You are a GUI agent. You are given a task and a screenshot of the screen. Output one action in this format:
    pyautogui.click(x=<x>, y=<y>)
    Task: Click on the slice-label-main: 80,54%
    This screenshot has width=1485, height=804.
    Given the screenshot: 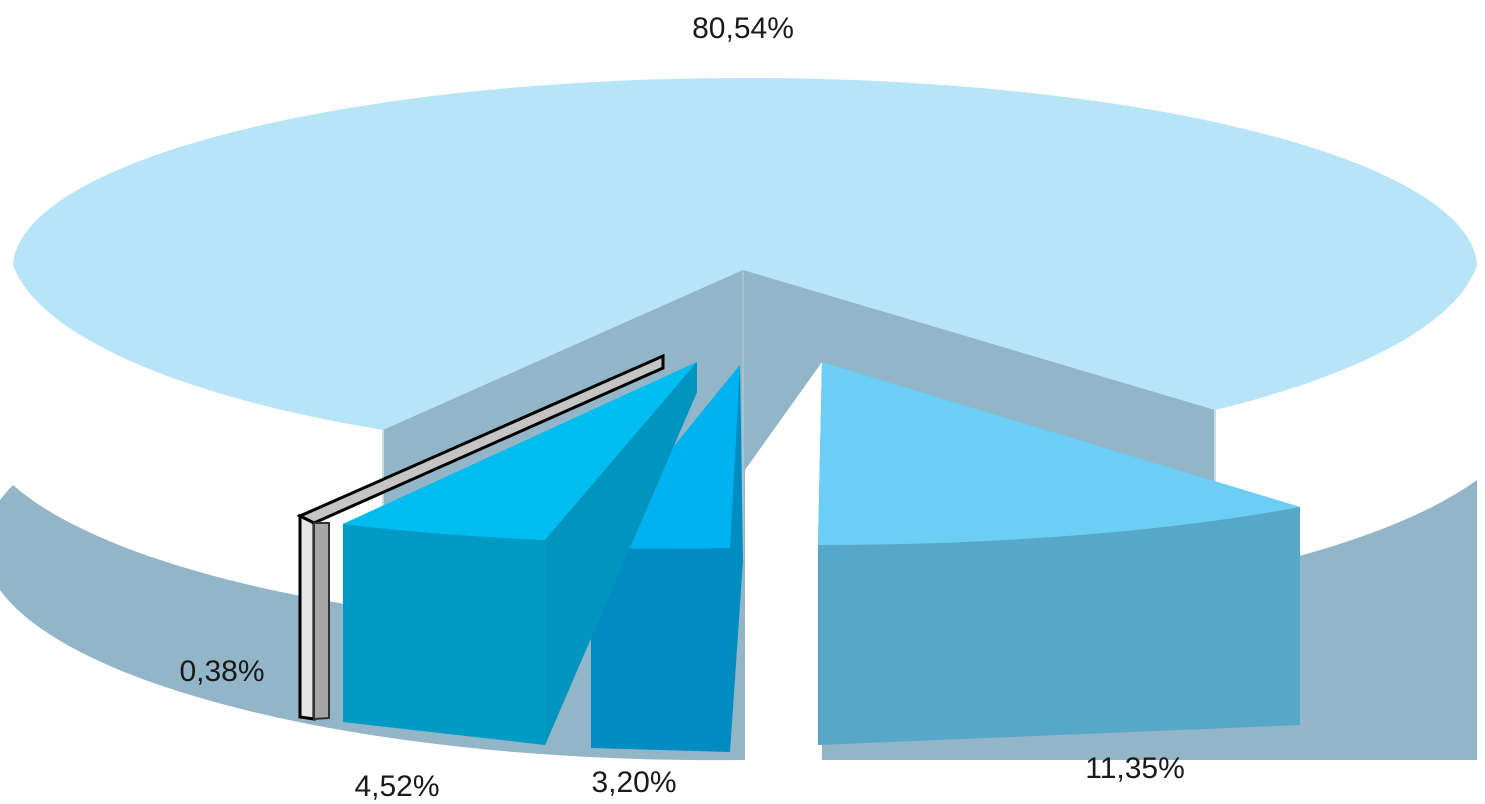 What is the action you would take?
    pyautogui.click(x=743, y=28)
    